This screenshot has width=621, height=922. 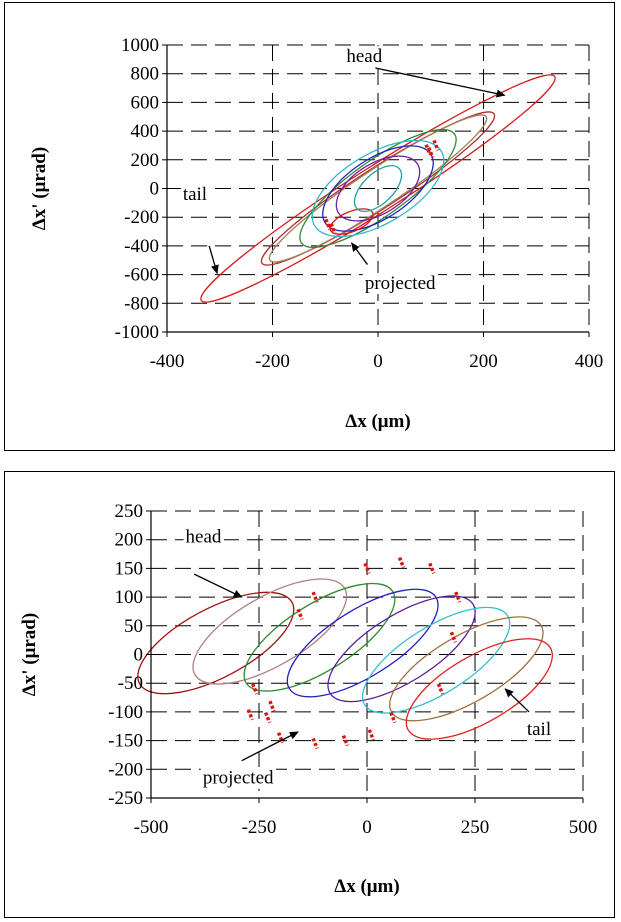 What do you see at coordinates (145, 74) in the screenshot?
I see `chart-0-y-tick-label: 800` at bounding box center [145, 74].